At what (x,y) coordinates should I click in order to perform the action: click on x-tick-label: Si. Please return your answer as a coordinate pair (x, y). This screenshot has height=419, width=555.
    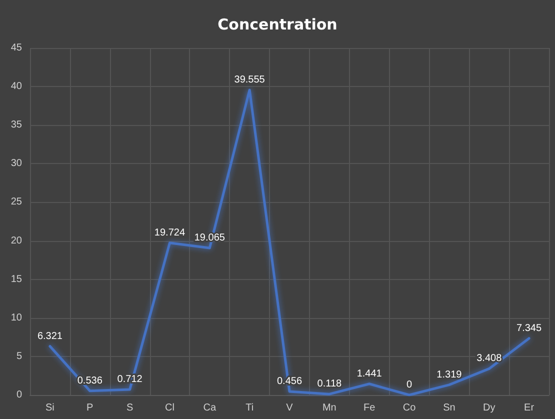
    Looking at the image, I should click on (50, 408).